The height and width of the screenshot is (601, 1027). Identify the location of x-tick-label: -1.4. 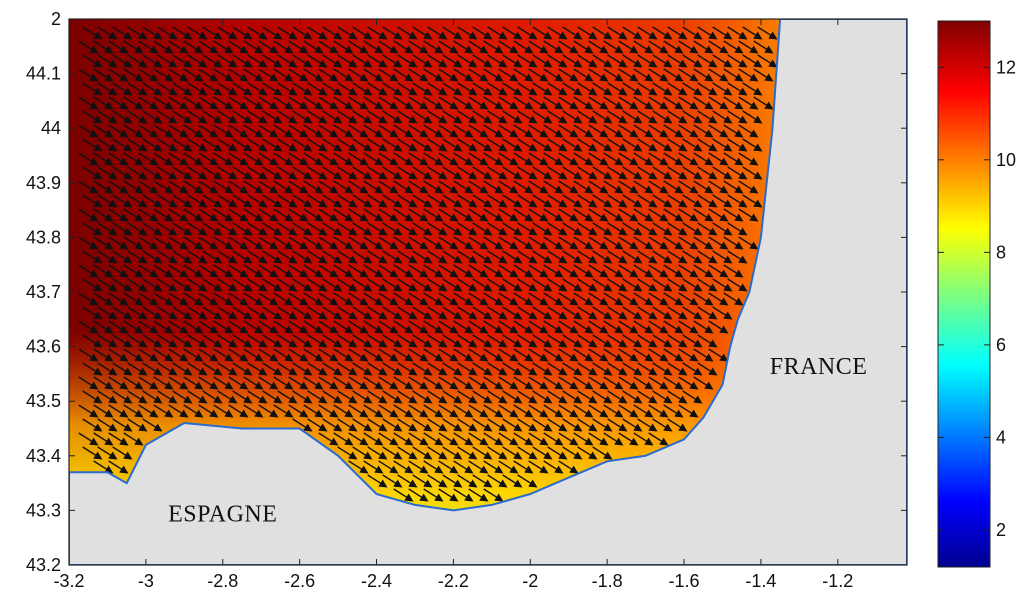
(760, 581).